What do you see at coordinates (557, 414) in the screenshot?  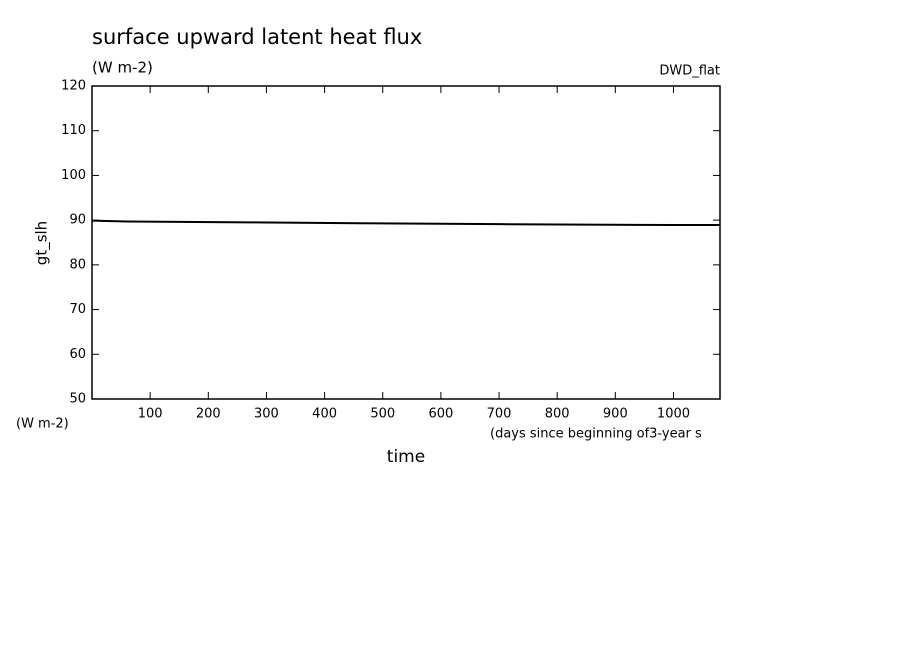 I see `x-tick-label: 800` at bounding box center [557, 414].